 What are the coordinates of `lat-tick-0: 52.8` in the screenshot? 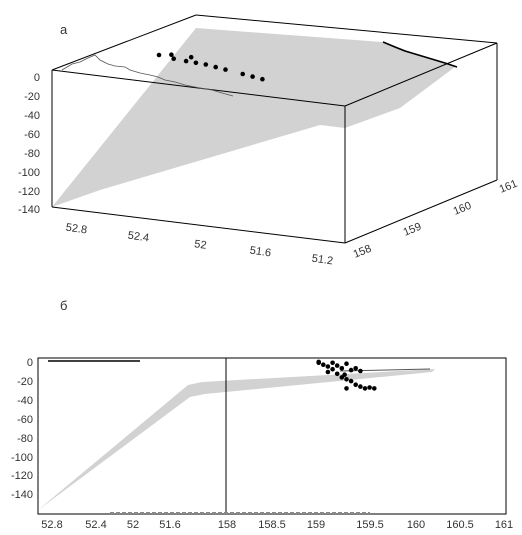 It's located at (76, 229).